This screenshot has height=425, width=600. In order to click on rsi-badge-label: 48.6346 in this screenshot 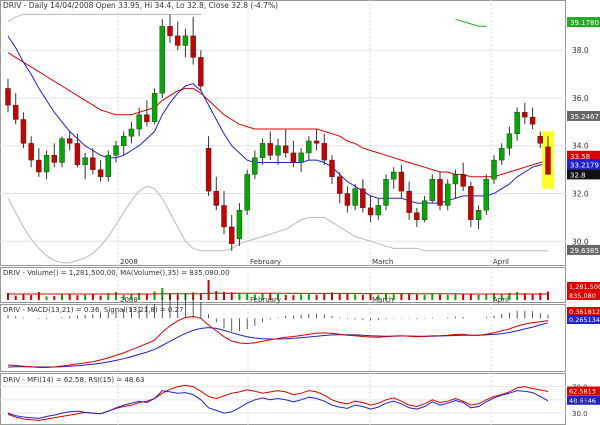, I will do `click(582, 401)`.